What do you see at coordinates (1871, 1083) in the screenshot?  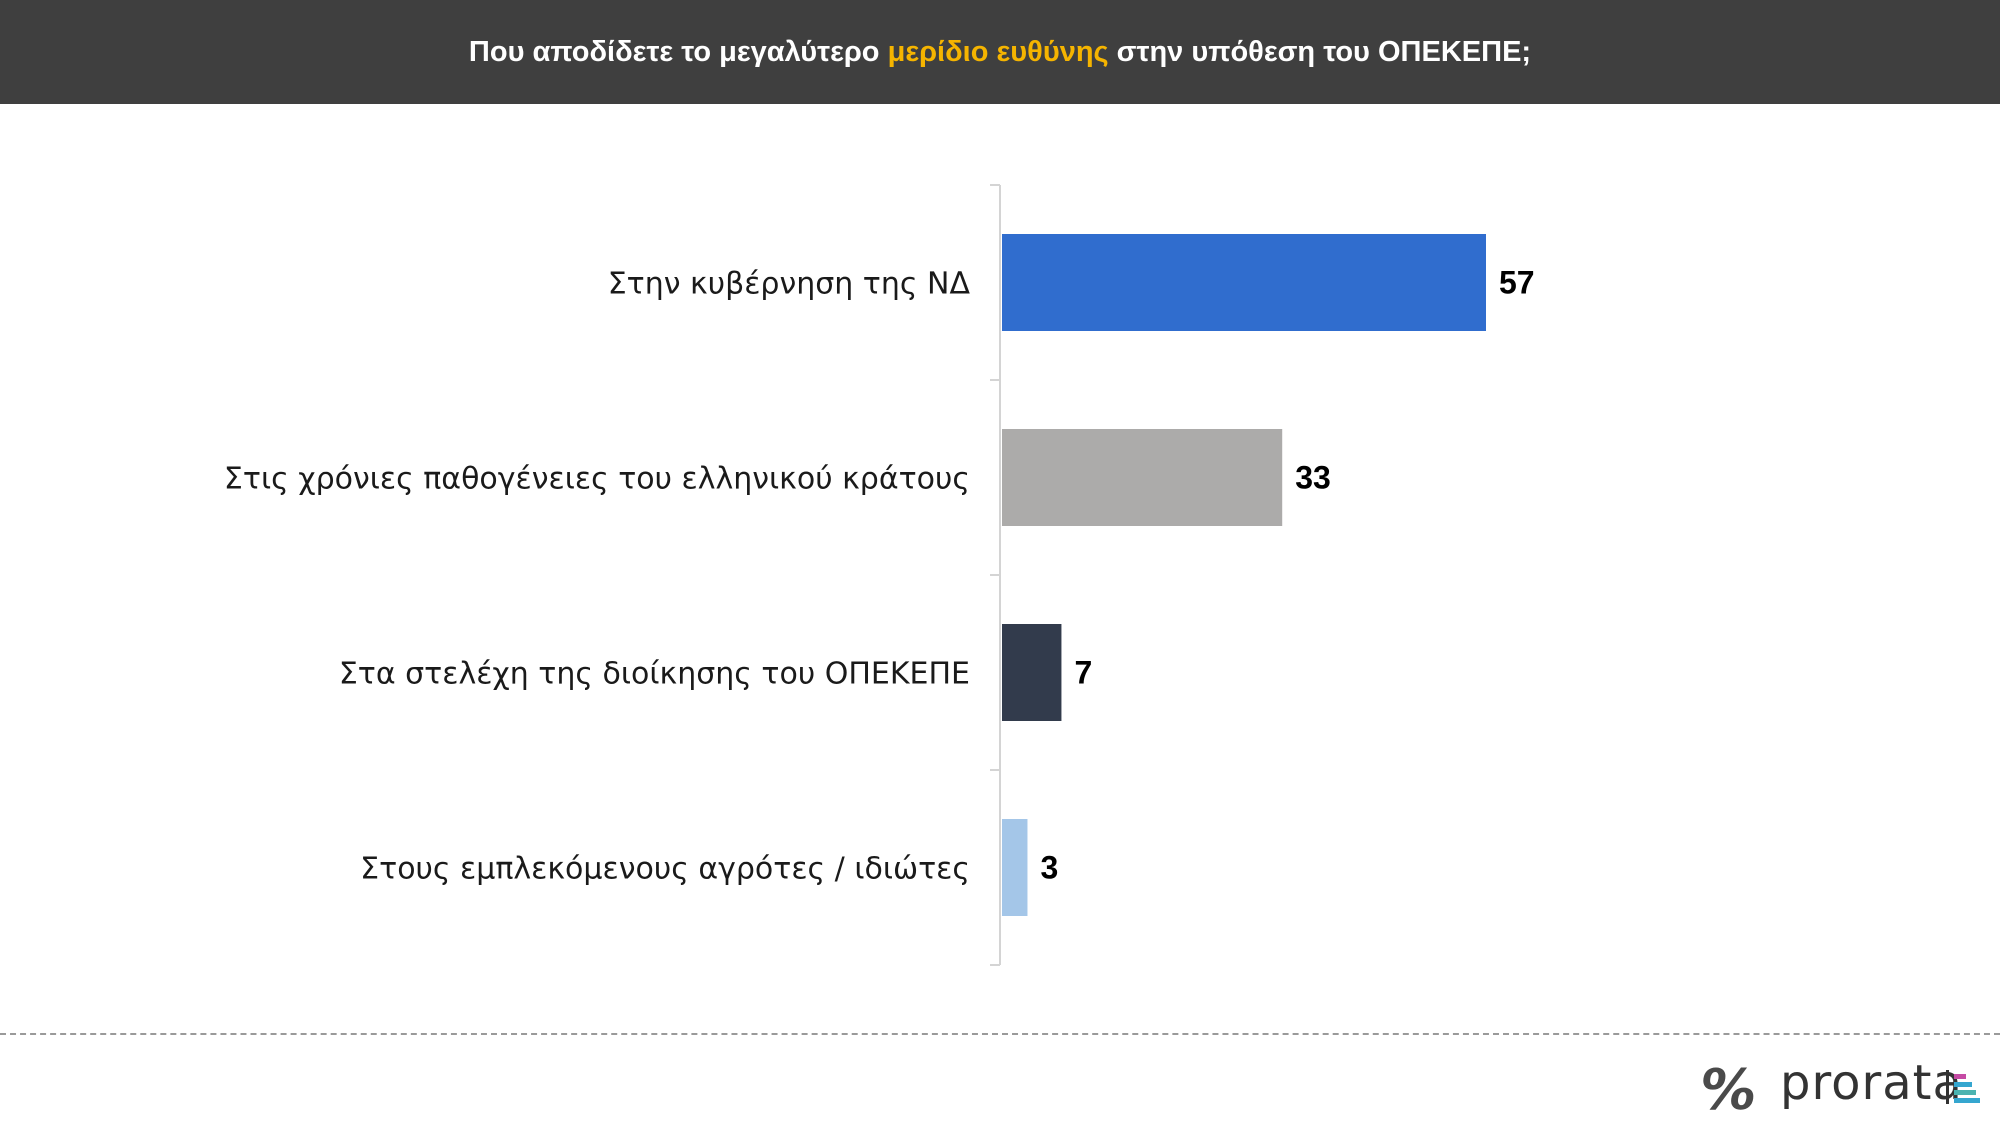 I see `brand-logo: prorata` at bounding box center [1871, 1083].